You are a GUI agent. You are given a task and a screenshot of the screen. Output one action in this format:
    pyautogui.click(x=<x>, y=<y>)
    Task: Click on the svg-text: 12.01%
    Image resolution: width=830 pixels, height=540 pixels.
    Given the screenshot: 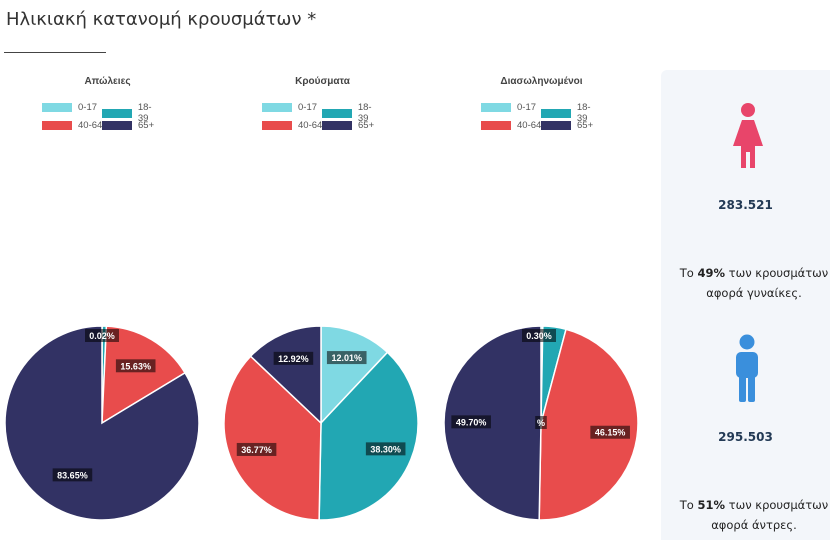 What is the action you would take?
    pyautogui.click(x=346, y=358)
    